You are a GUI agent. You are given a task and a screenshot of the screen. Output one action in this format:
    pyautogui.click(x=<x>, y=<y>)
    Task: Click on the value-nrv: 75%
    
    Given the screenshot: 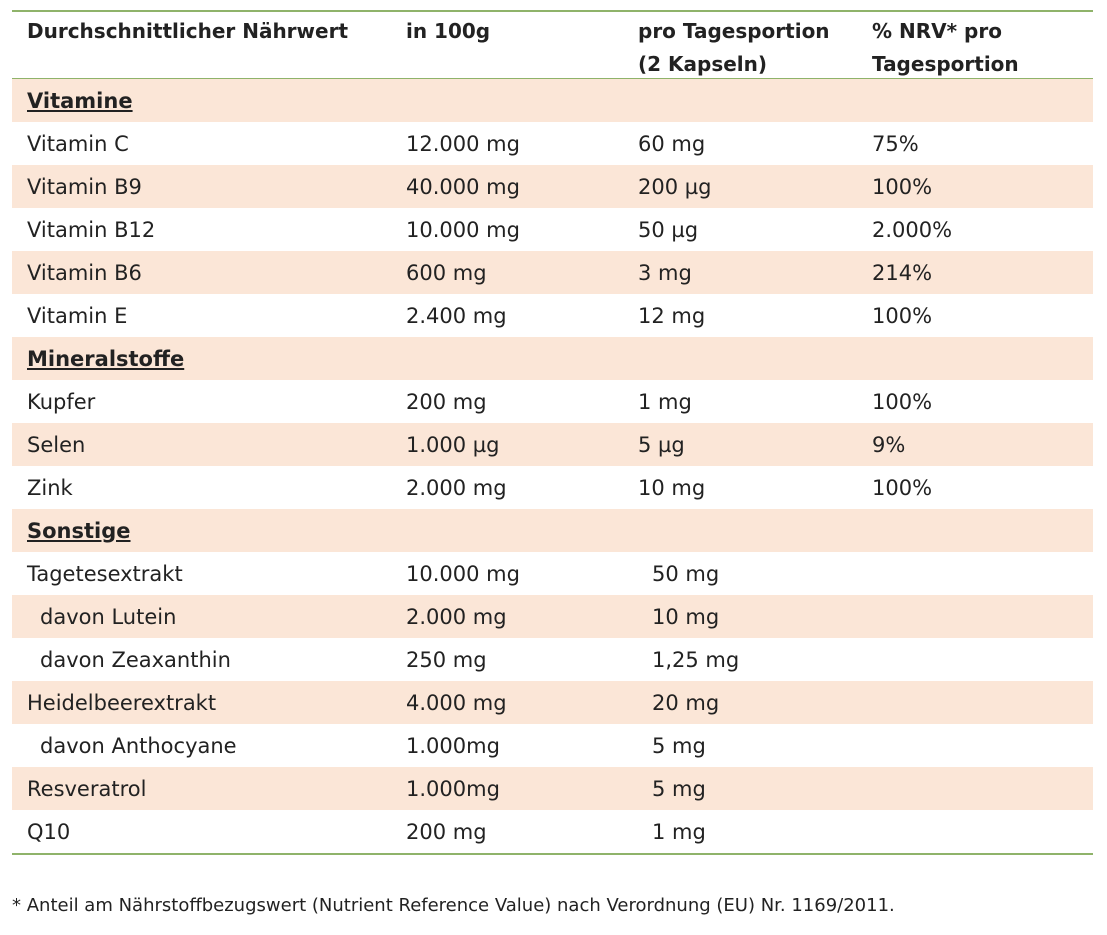 What is the action you would take?
    pyautogui.click(x=895, y=143)
    